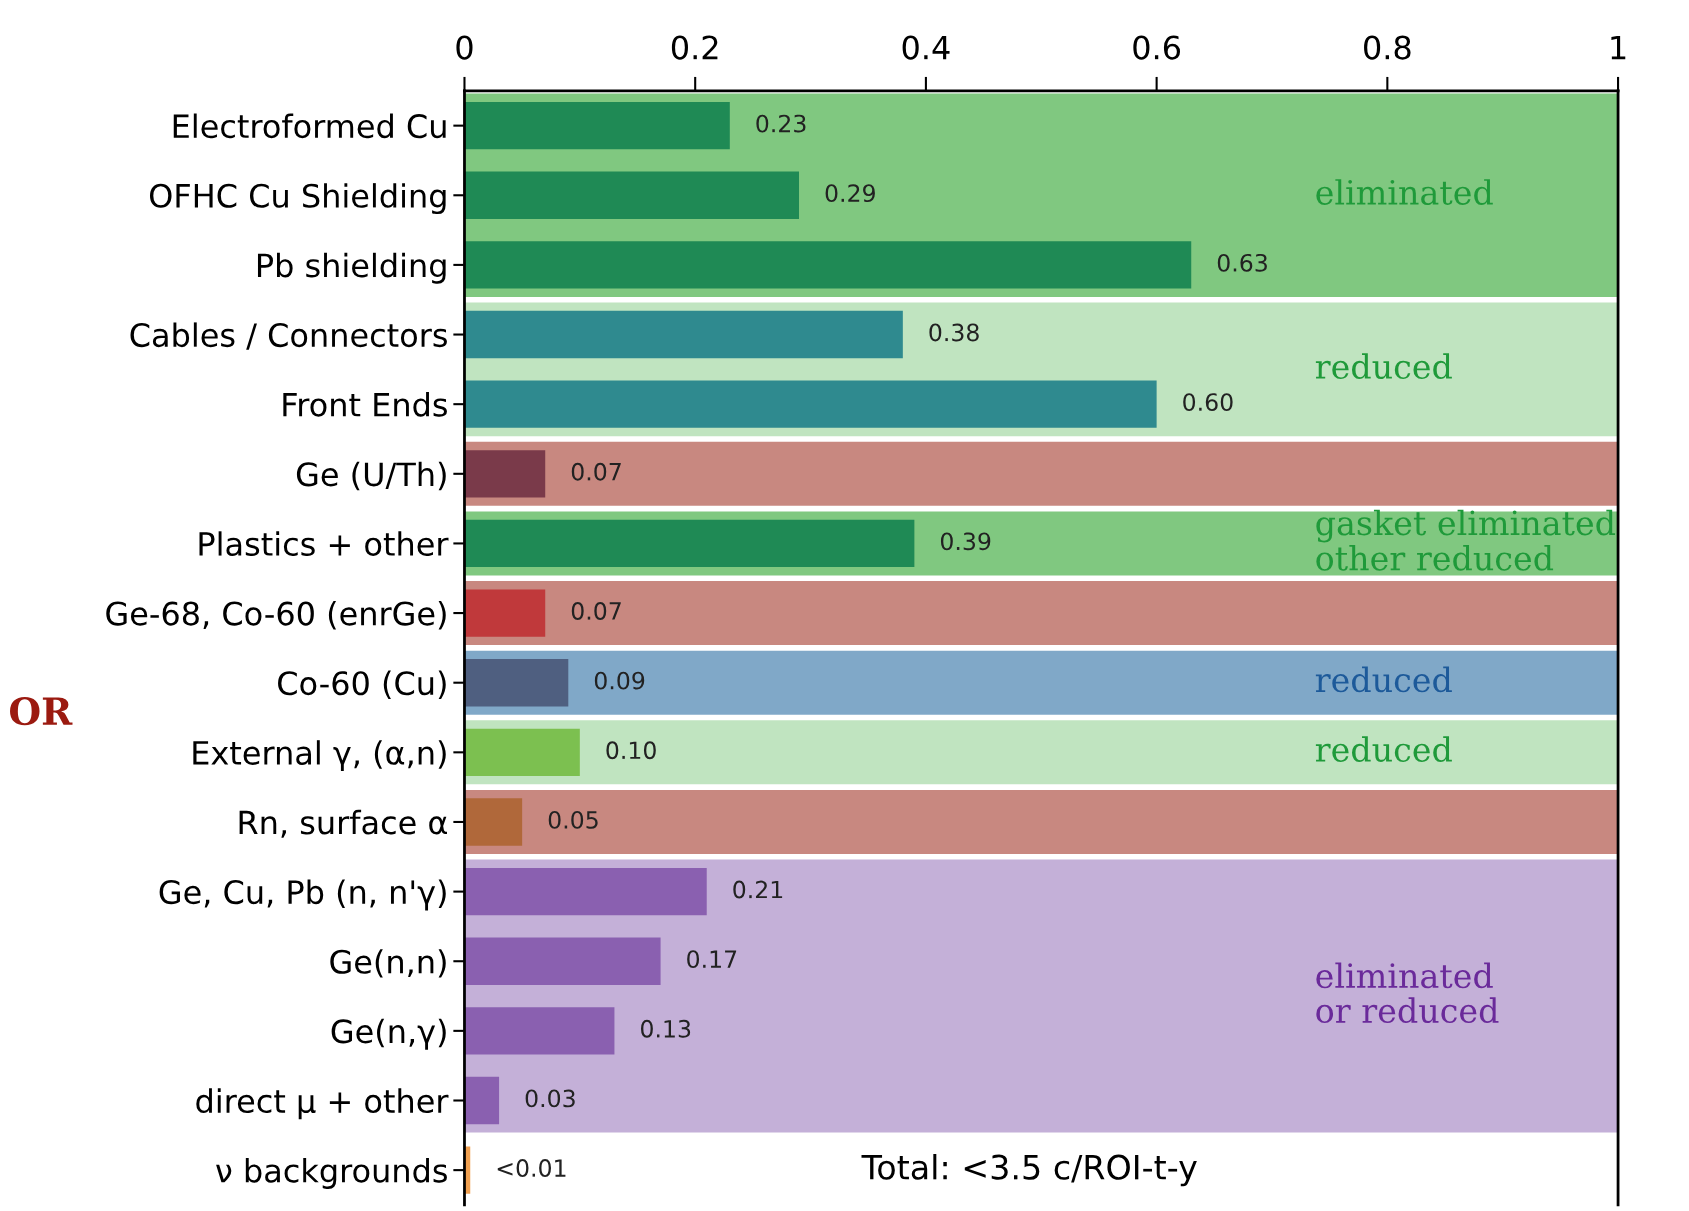 This screenshot has width=1689, height=1211. What do you see at coordinates (550, 1098) in the screenshot?
I see `data-label: 0.03` at bounding box center [550, 1098].